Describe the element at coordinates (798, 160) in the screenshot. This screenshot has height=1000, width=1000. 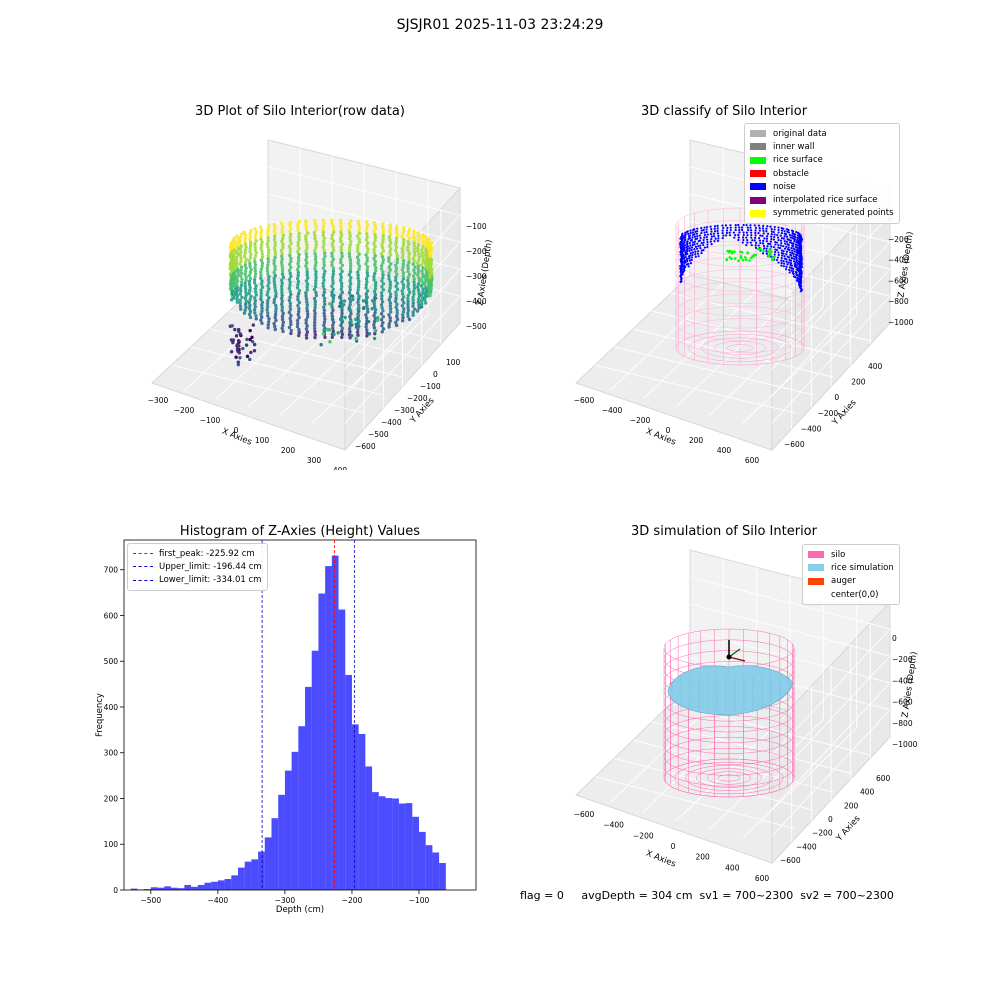
I see `legend-label: rice surface` at that location.